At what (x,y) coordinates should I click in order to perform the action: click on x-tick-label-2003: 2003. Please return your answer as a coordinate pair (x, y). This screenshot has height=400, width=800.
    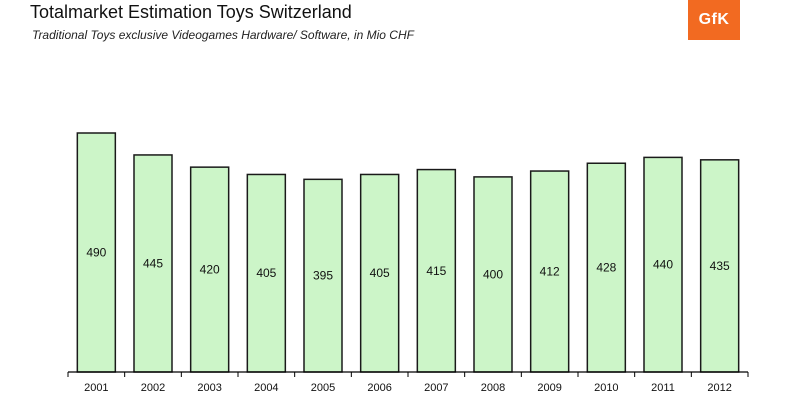
    Looking at the image, I should click on (209, 388).